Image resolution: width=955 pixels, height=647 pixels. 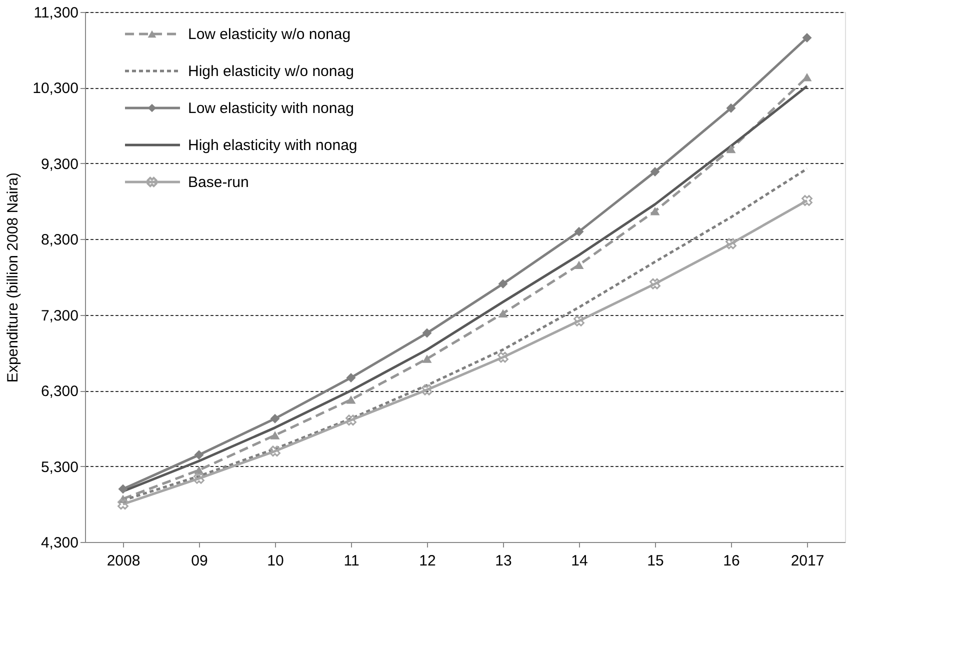 I want to click on x-tick-label: 13, so click(x=503, y=561).